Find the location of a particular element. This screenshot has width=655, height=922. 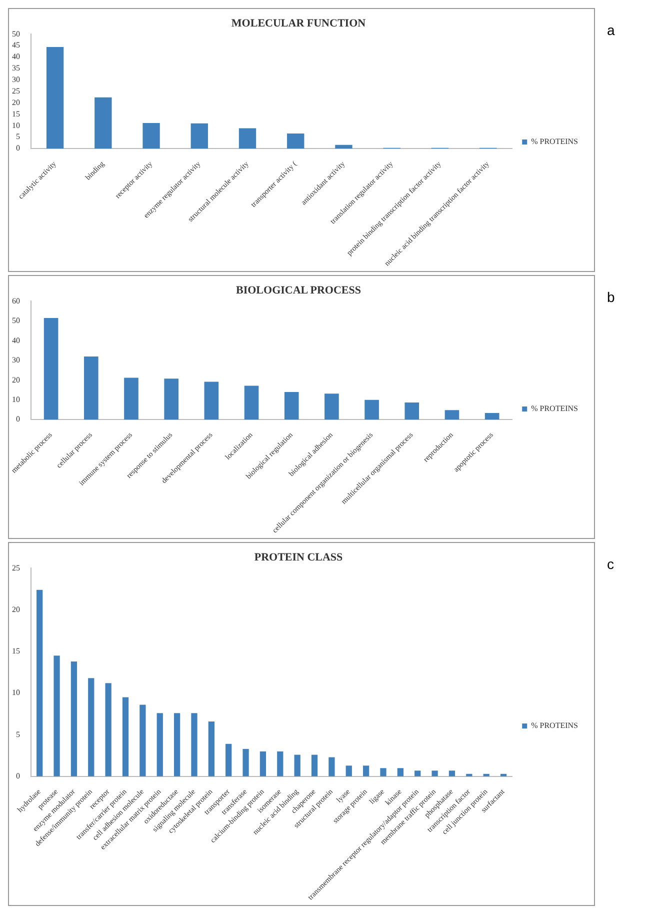

text: b is located at coordinates (611, 297).